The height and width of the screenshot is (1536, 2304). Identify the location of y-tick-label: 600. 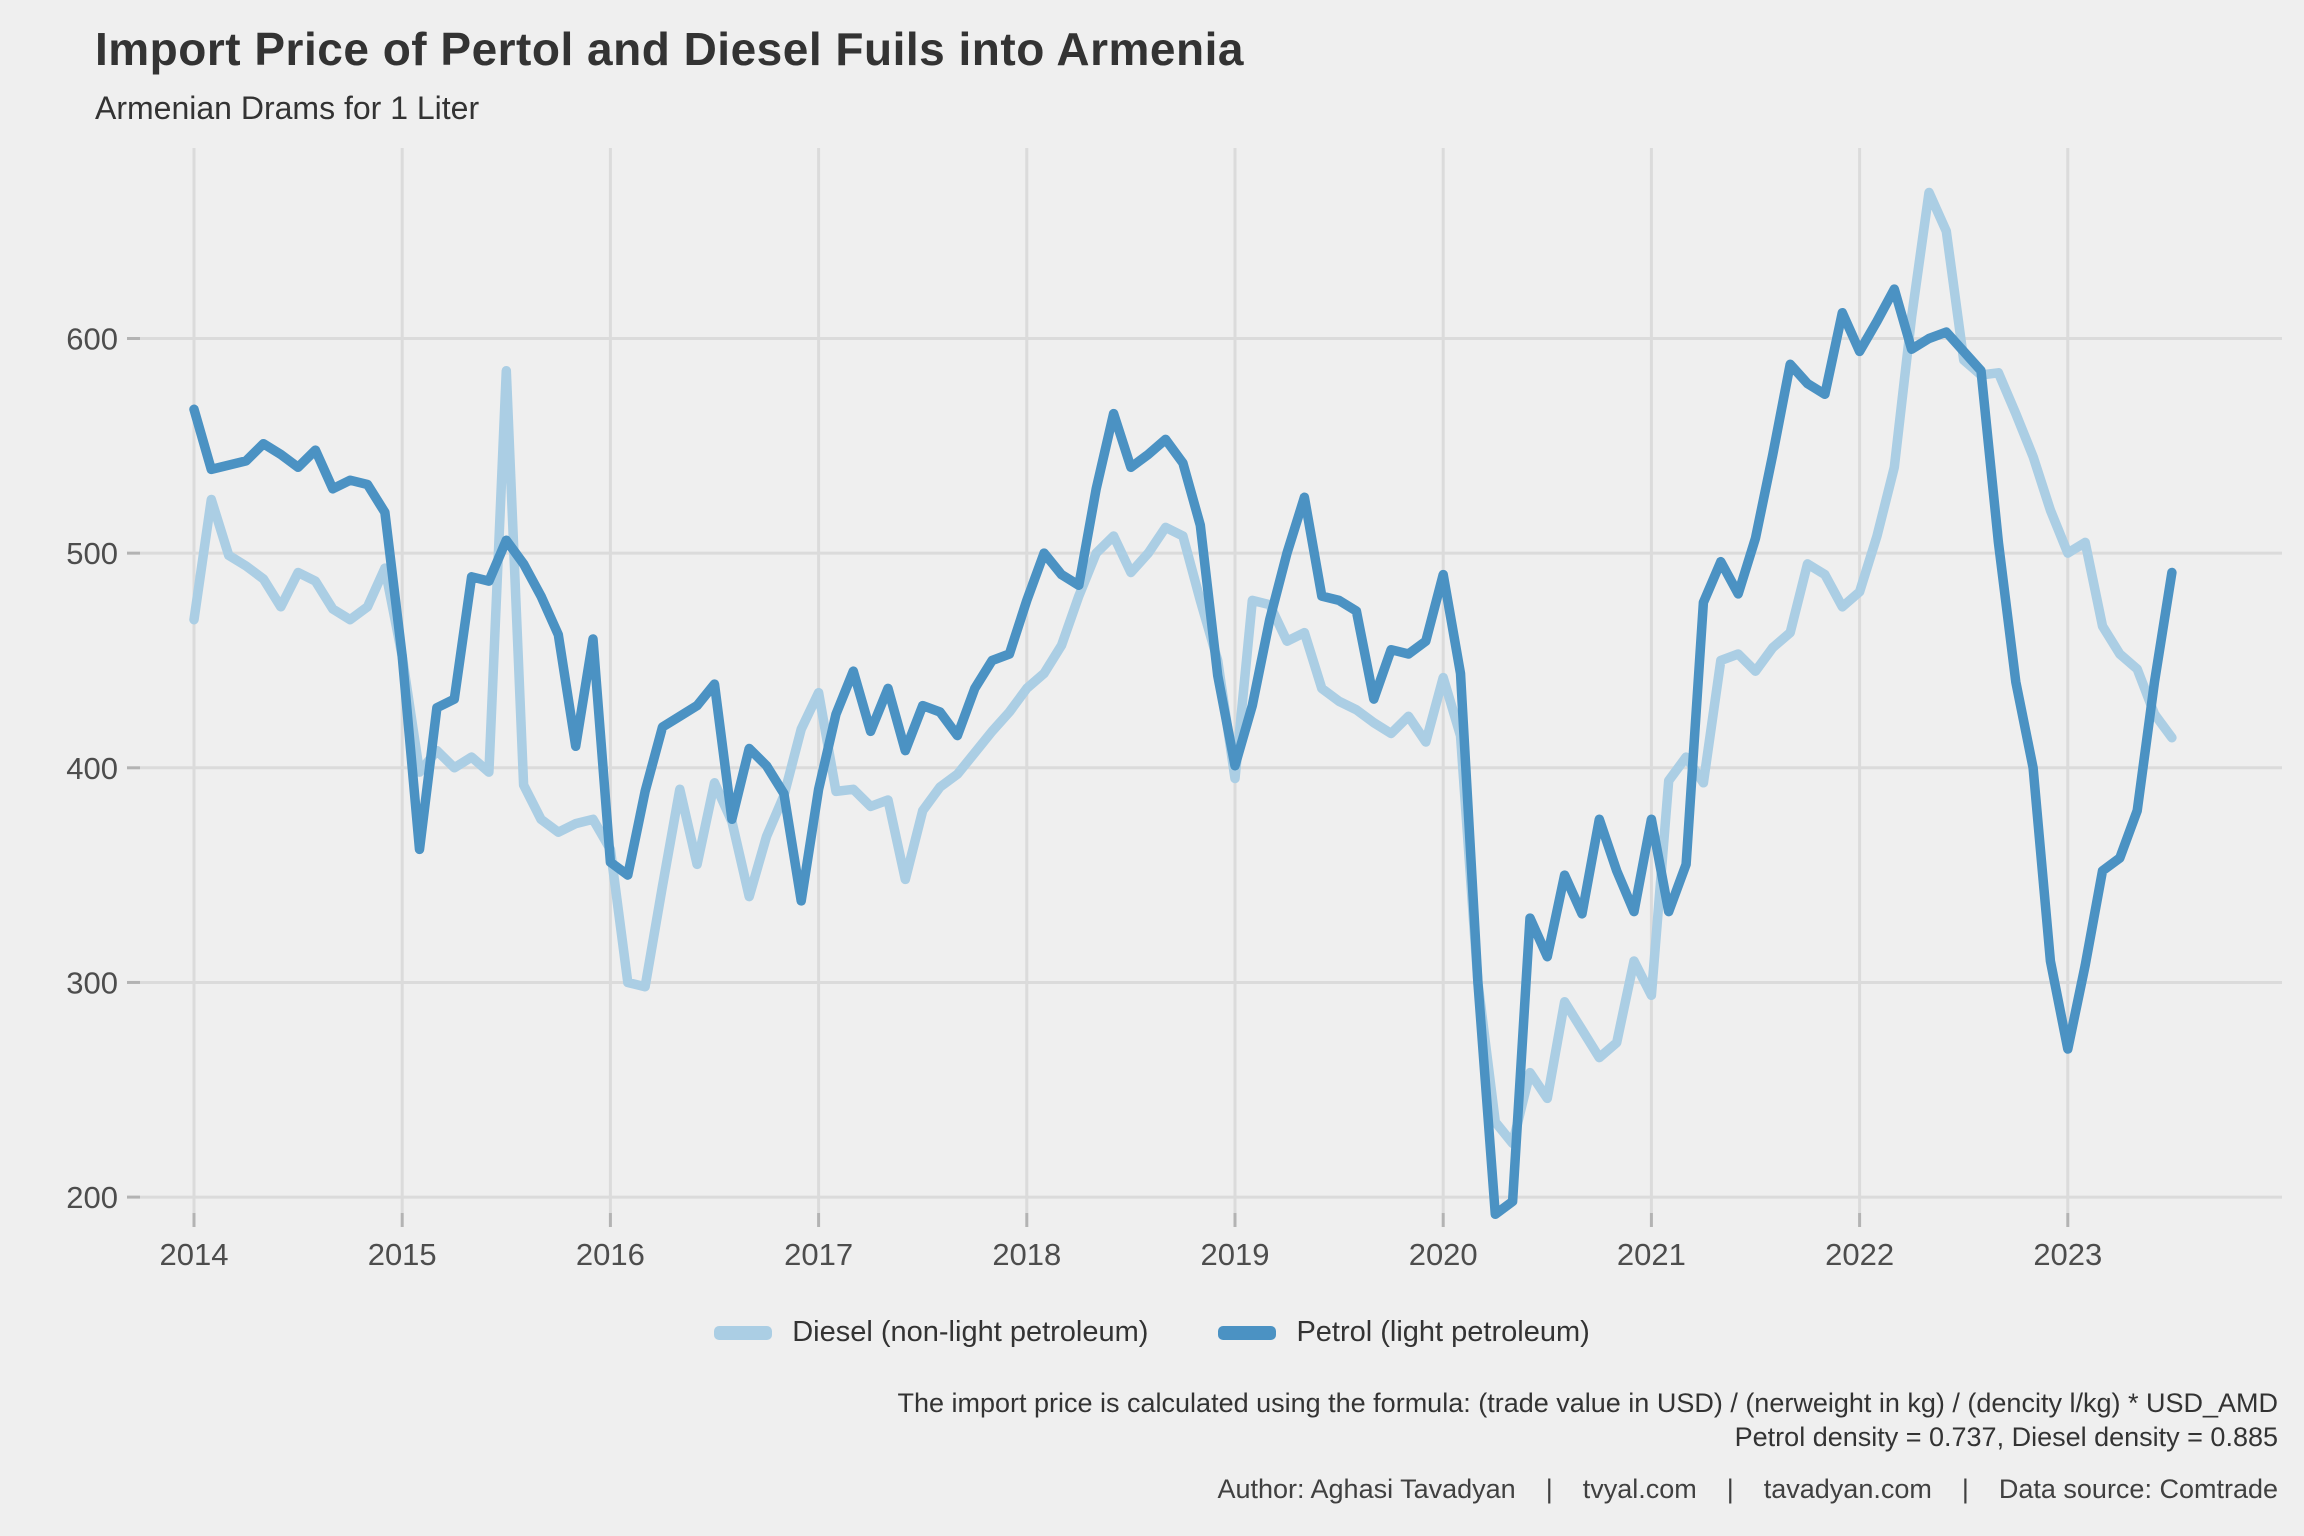
(92, 339).